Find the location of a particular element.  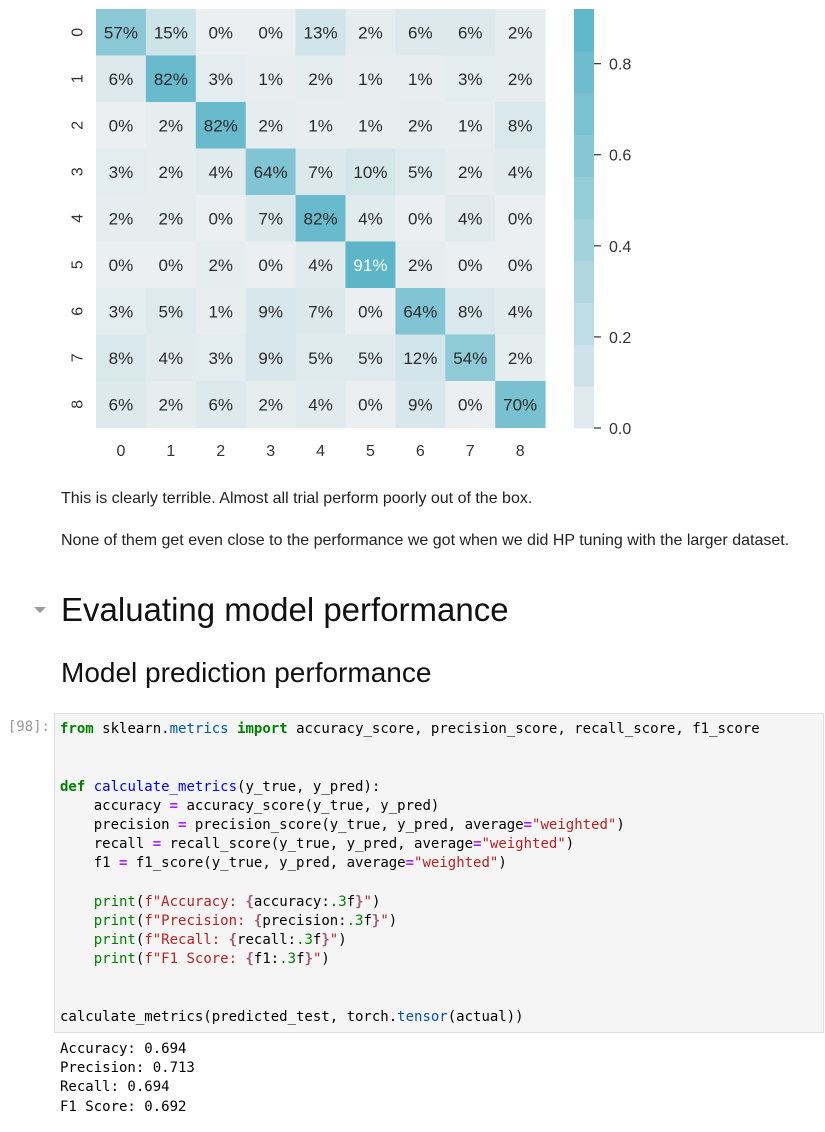

heatmap-cell-label: 5% is located at coordinates (320, 358).